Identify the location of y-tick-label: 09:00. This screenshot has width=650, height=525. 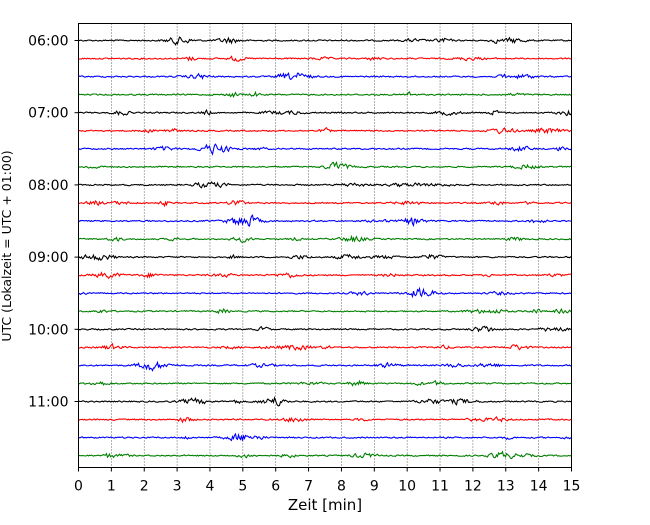
(48, 258).